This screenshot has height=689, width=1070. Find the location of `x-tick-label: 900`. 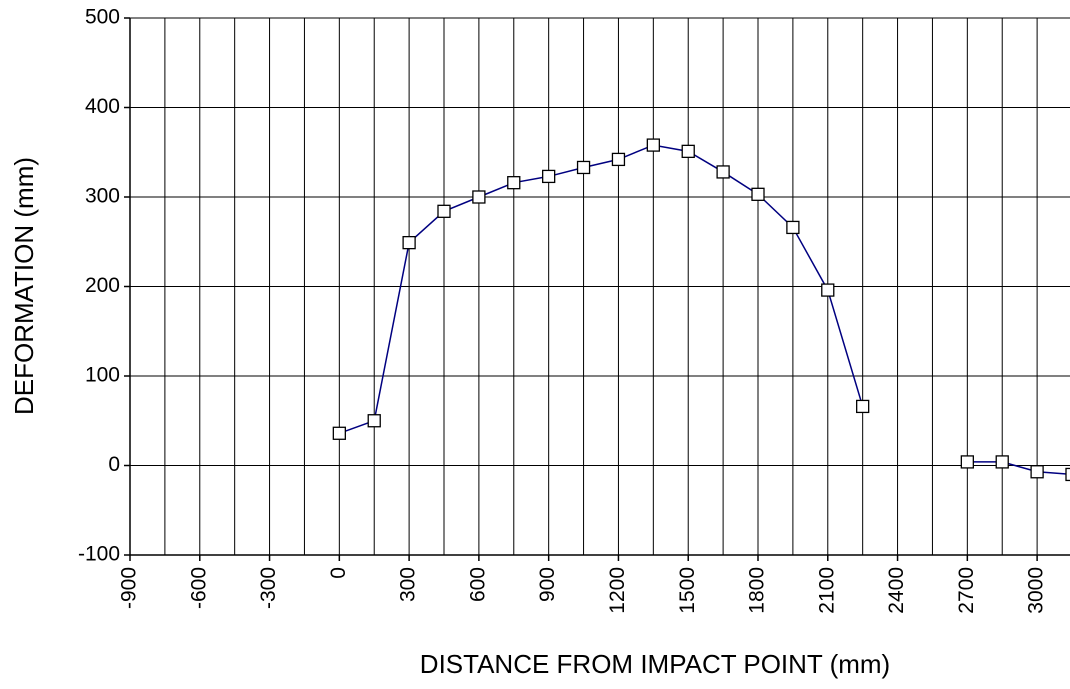

x-tick-label: 900 is located at coordinates (547, 584).